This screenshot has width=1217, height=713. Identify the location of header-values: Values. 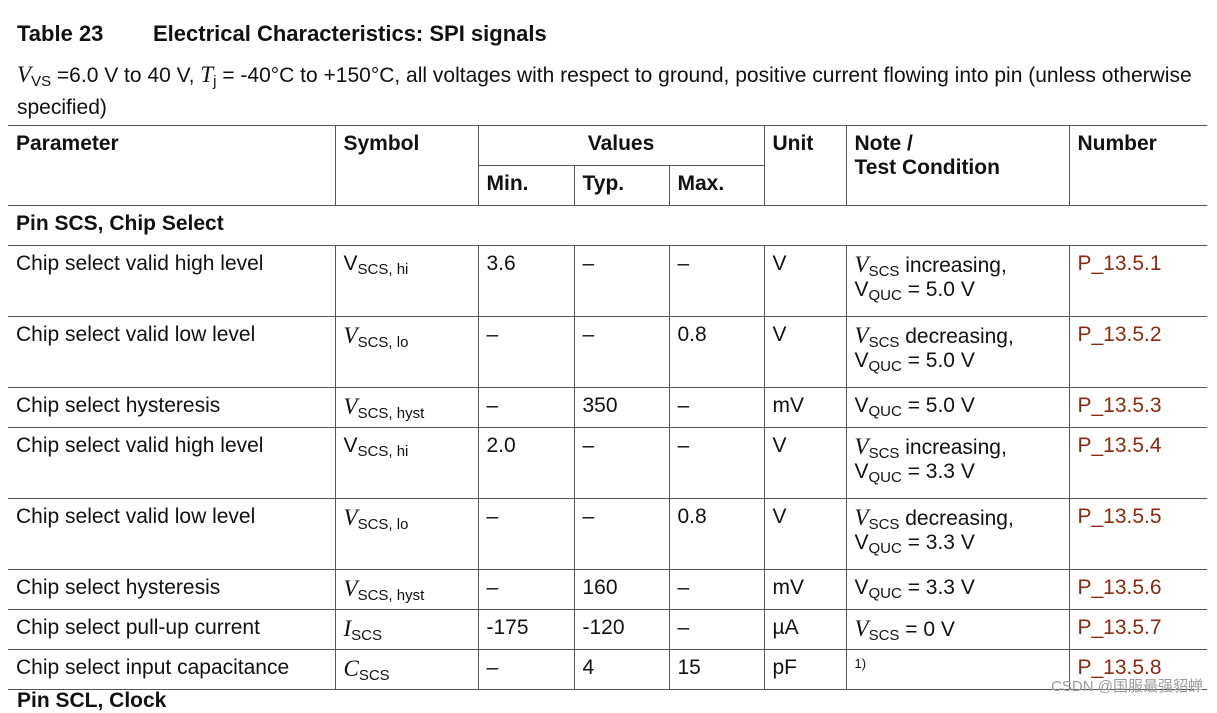
(620, 145).